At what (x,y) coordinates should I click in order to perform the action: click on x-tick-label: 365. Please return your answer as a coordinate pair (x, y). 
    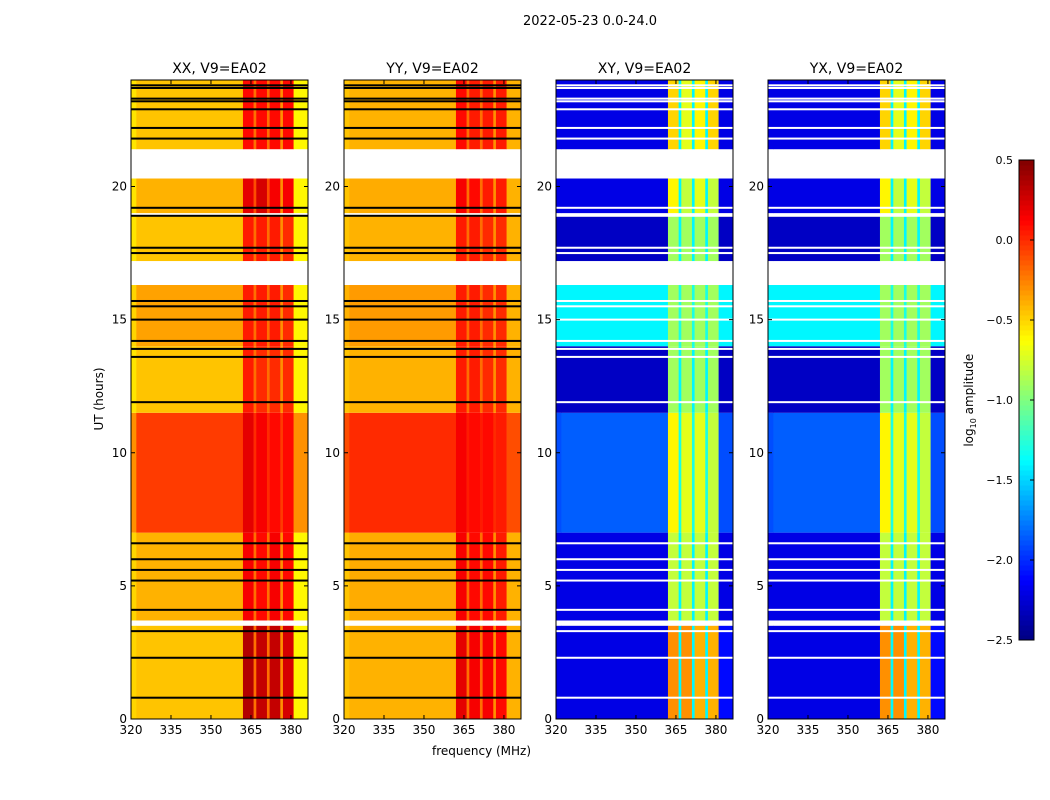
    Looking at the image, I should click on (676, 730).